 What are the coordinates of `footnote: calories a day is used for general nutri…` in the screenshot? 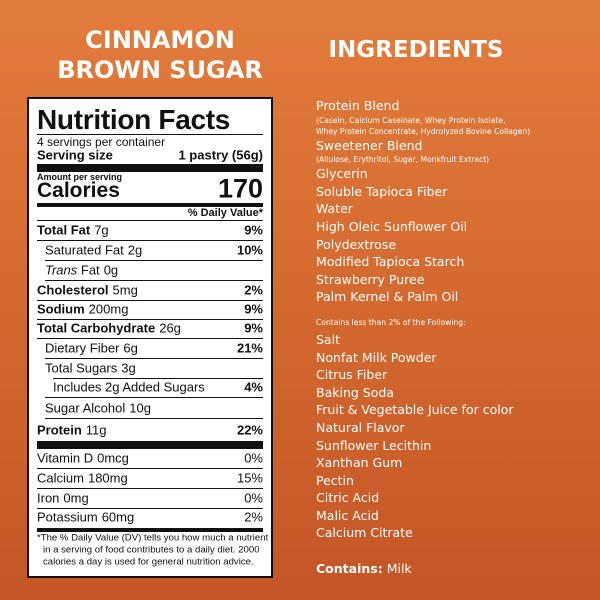 It's located at (148, 562).